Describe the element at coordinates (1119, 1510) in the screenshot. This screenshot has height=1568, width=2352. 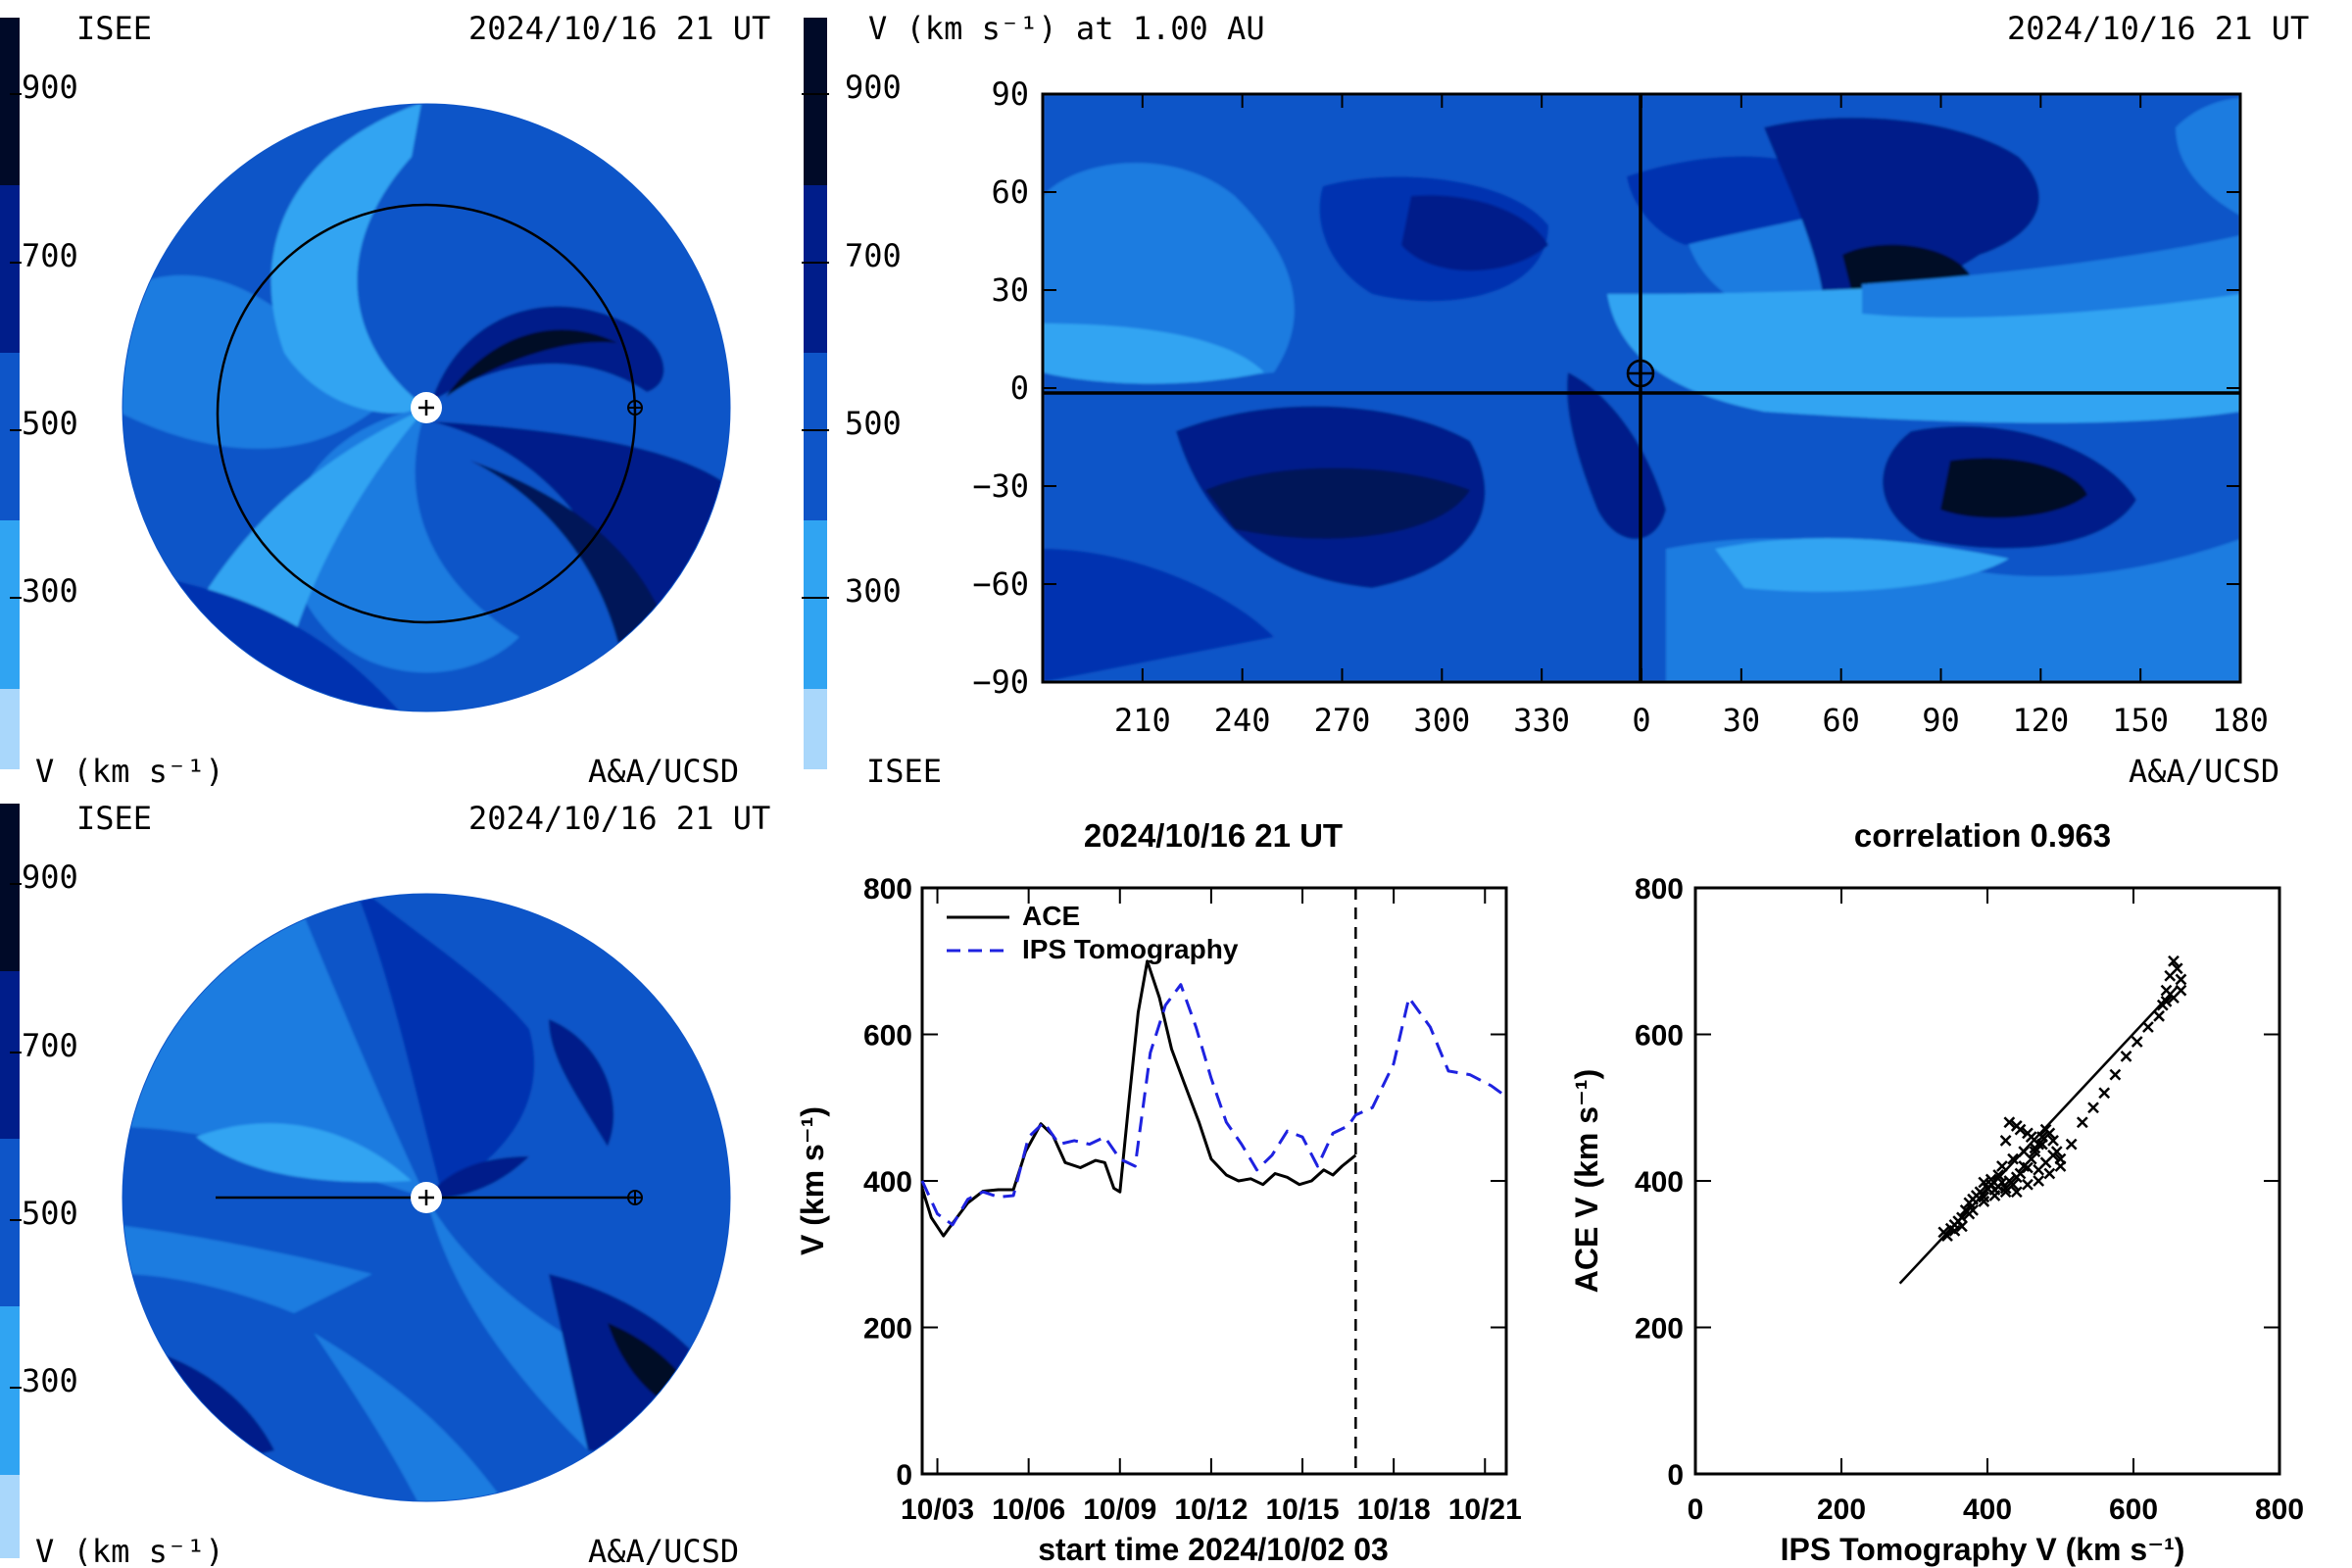
I see `ts-xtick-label: 10/09` at that location.